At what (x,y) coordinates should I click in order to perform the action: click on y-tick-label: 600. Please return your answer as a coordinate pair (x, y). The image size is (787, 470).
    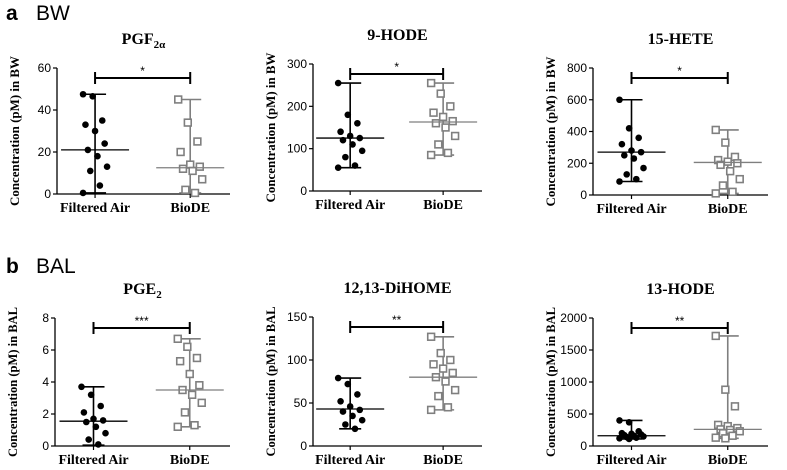
    Looking at the image, I should click on (577, 100).